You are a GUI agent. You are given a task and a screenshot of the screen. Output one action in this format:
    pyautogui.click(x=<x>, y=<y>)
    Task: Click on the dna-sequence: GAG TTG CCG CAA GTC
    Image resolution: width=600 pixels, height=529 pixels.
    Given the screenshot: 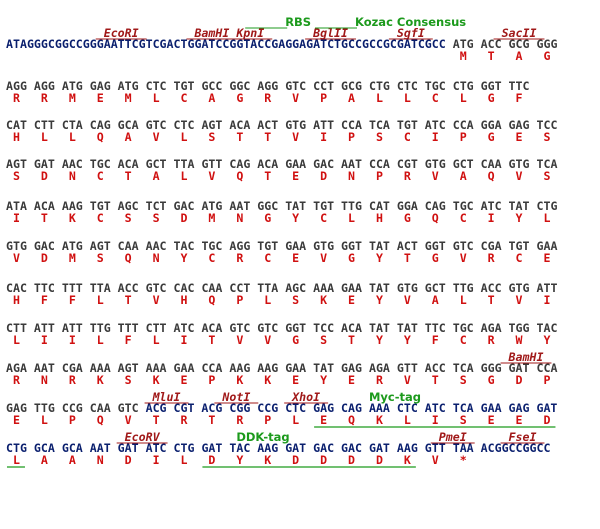 What is the action you would take?
    pyautogui.click(x=72, y=408)
    